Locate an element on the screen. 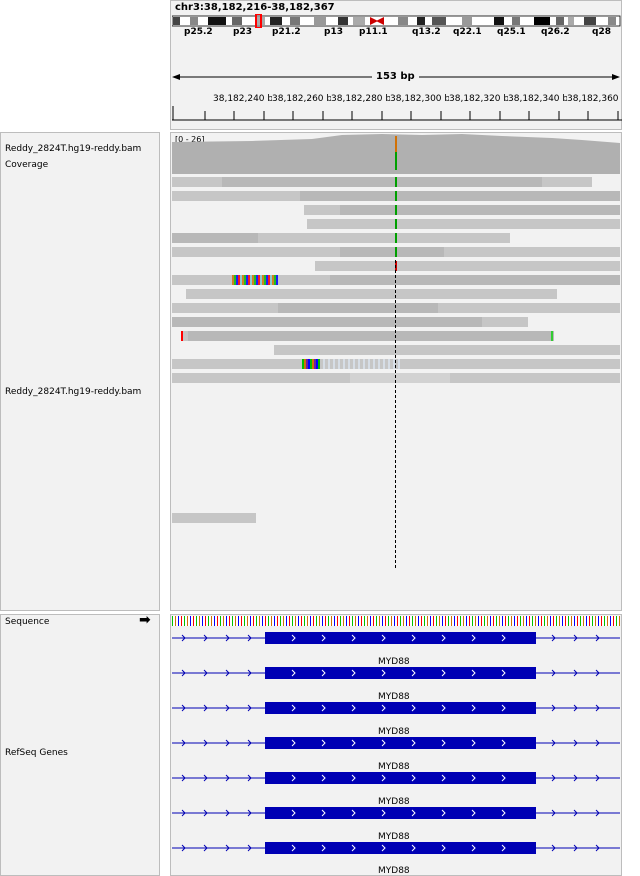 The image size is (640, 876). sequence-bases is located at coordinates (396, 621).